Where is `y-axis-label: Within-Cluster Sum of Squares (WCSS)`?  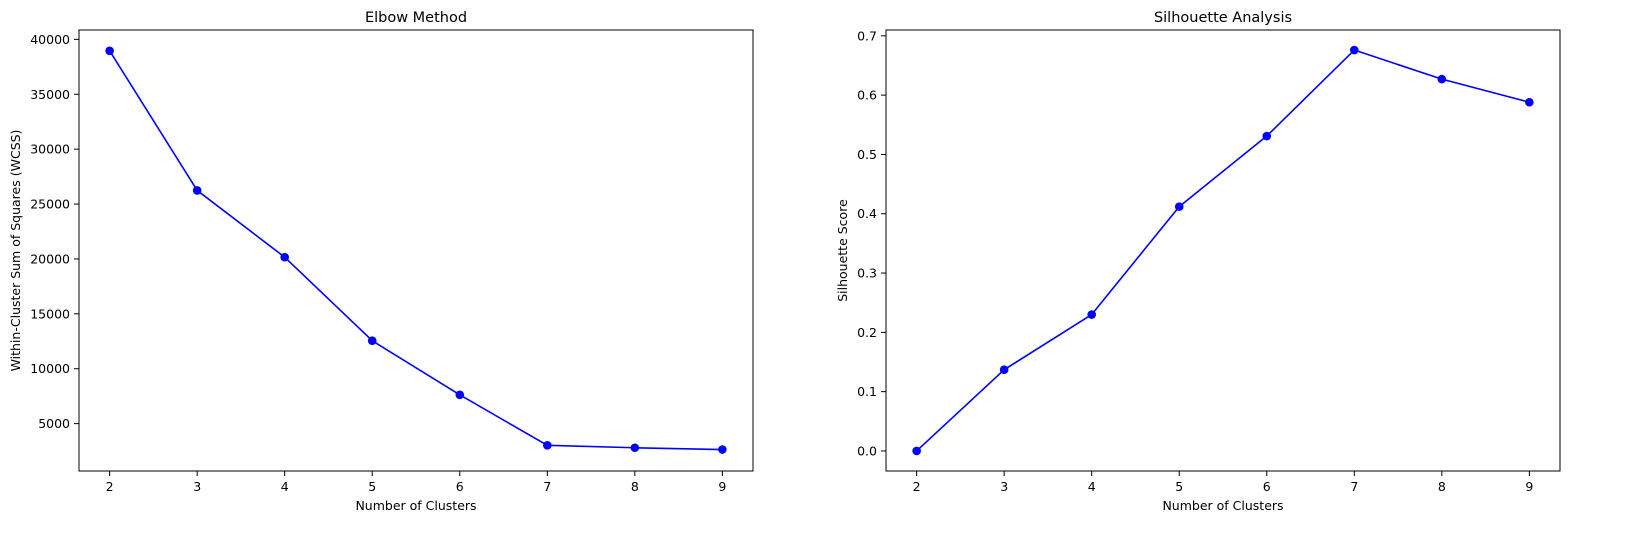 y-axis-label: Within-Cluster Sum of Squares (WCSS) is located at coordinates (15, 251).